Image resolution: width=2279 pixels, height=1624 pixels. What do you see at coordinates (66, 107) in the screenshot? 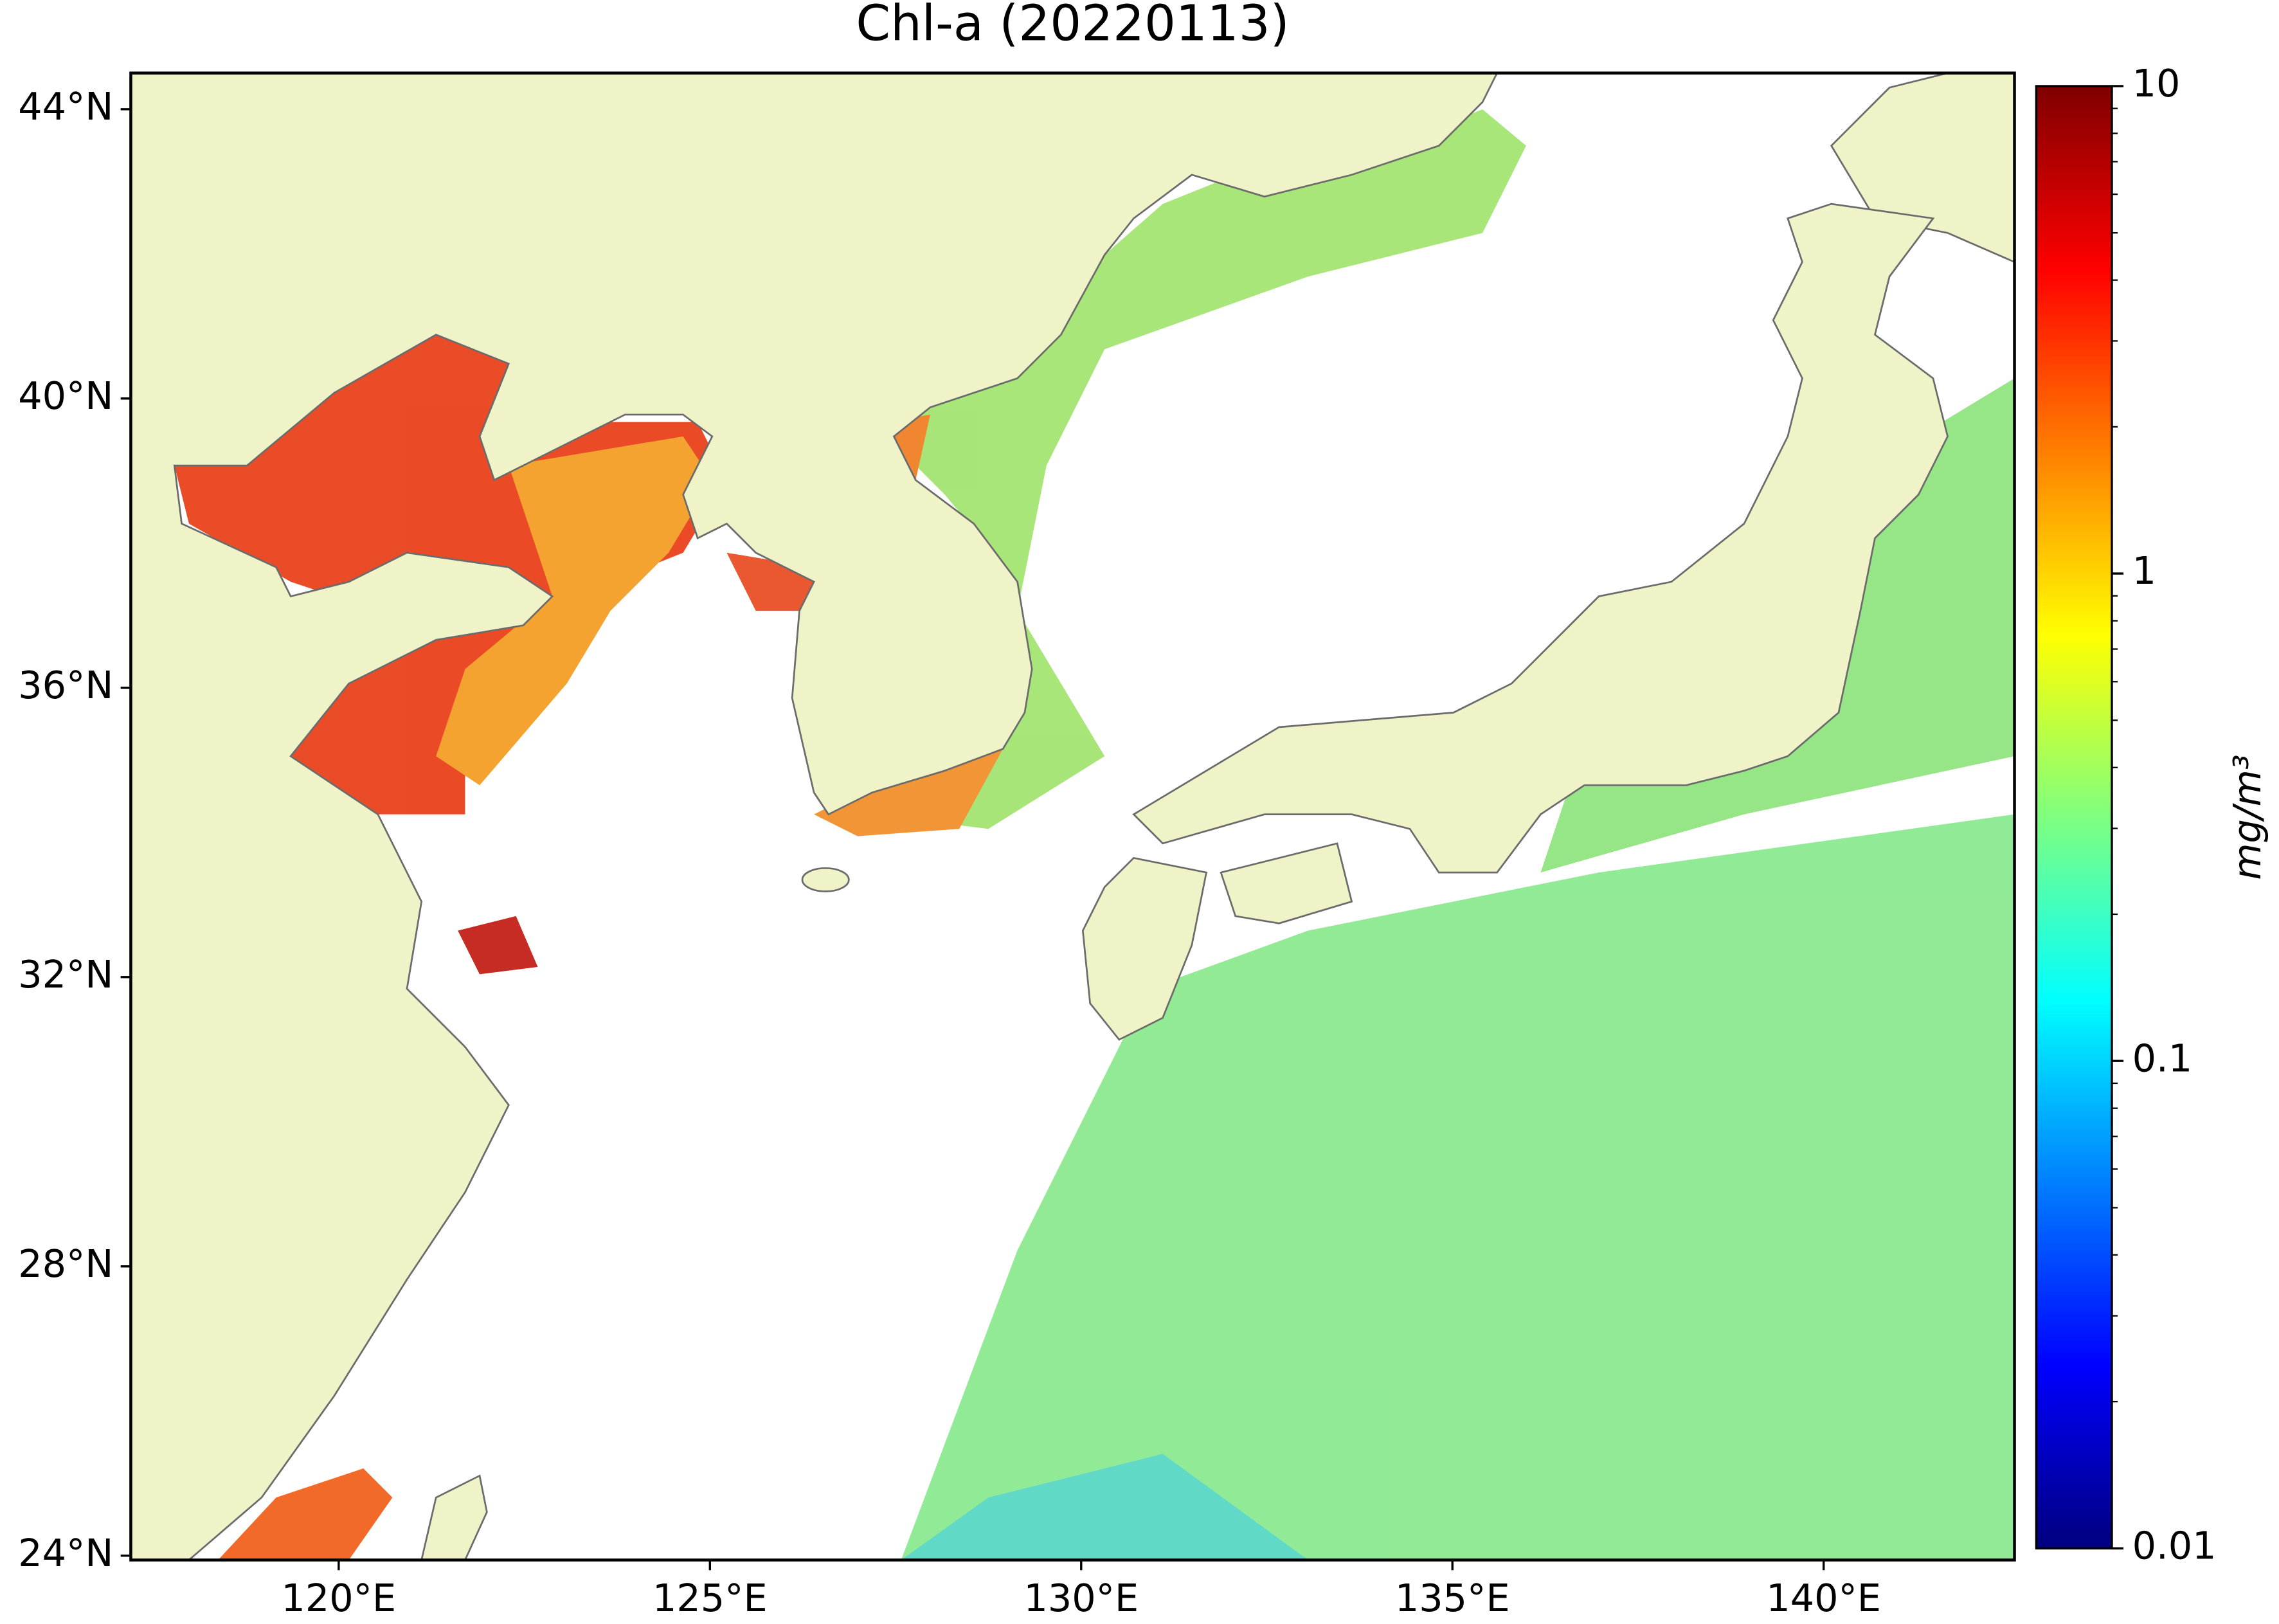
I see `y-tick-label: 44°N` at bounding box center [66, 107].